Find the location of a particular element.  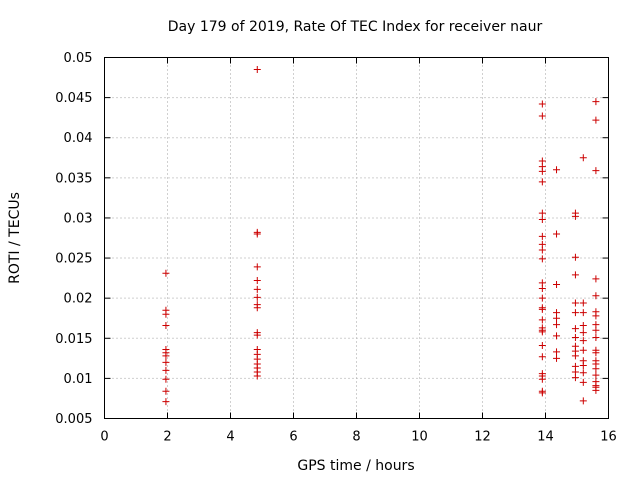

x-tick-label: 10 is located at coordinates (419, 437).